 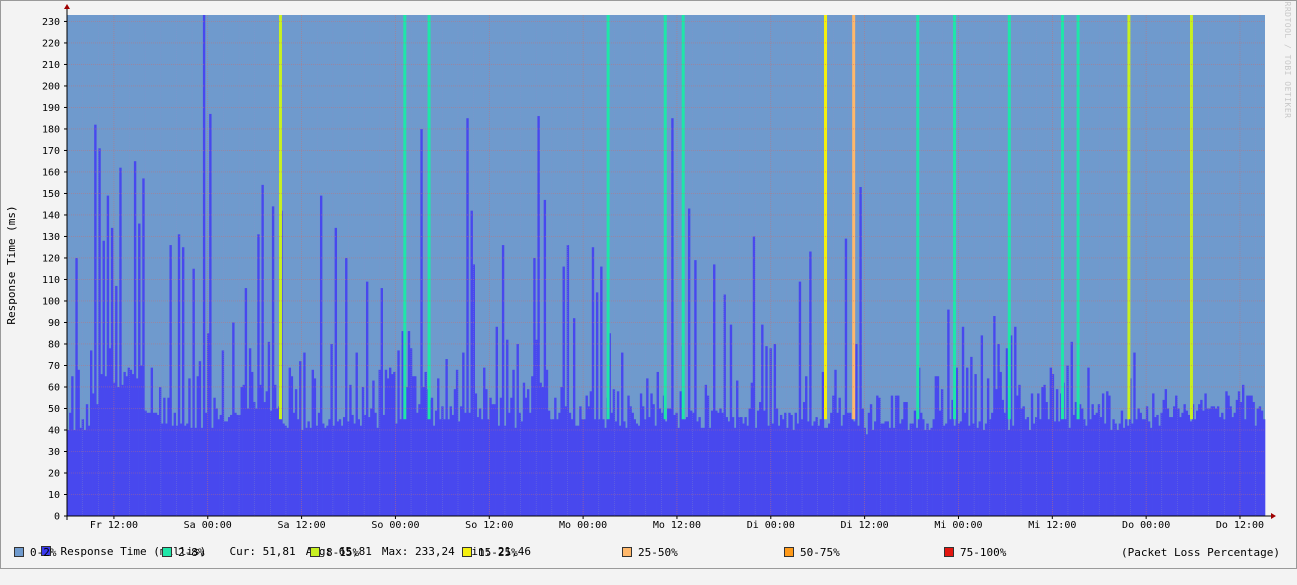 I want to click on x-tick-label: Sa 00:00, so click(x=208, y=525).